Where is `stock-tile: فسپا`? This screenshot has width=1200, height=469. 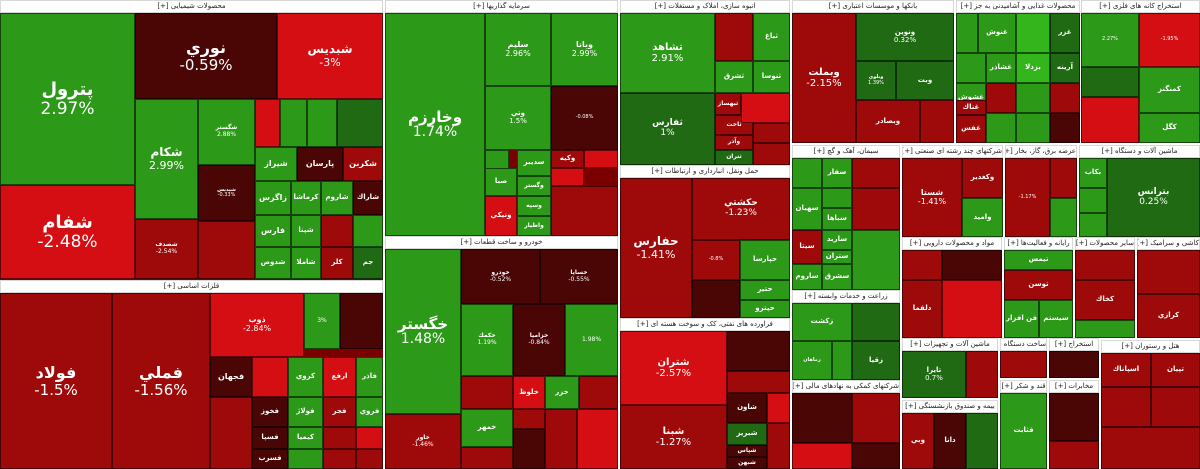
stock-tile: فسپا is located at coordinates (270, 438).